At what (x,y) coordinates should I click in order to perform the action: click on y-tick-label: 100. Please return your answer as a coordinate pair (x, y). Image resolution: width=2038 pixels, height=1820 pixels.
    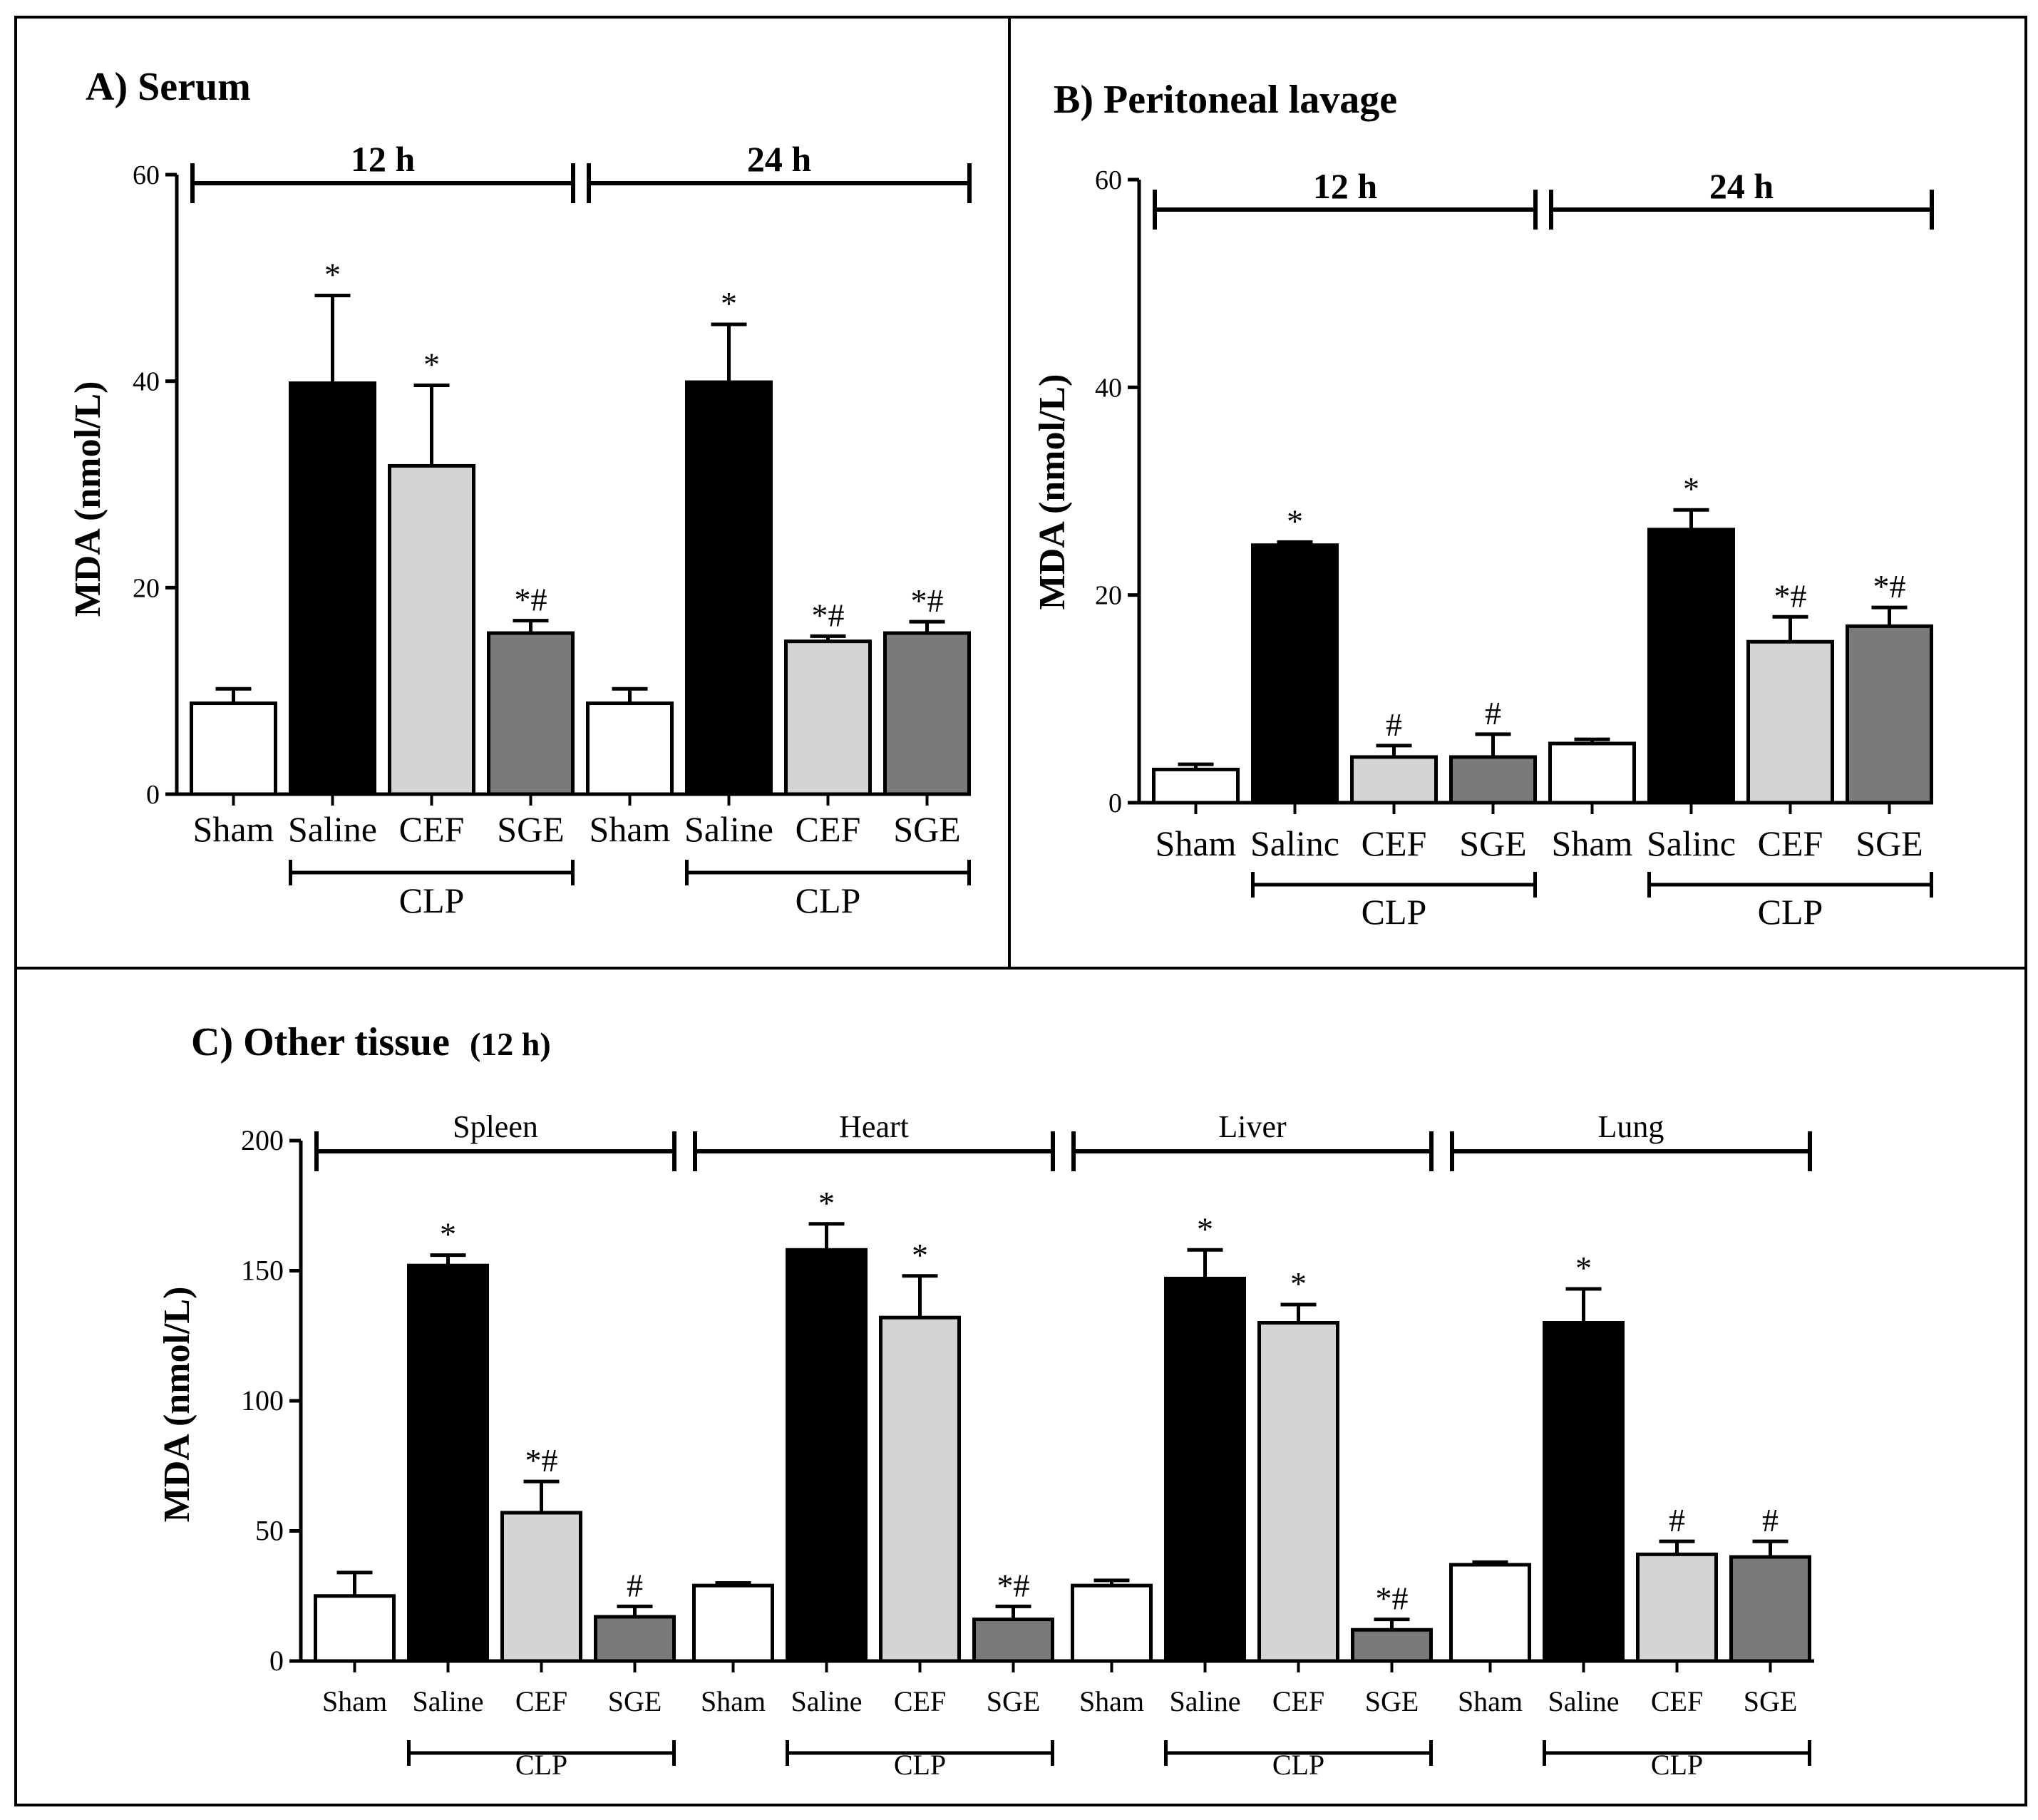
    Looking at the image, I should click on (262, 1400).